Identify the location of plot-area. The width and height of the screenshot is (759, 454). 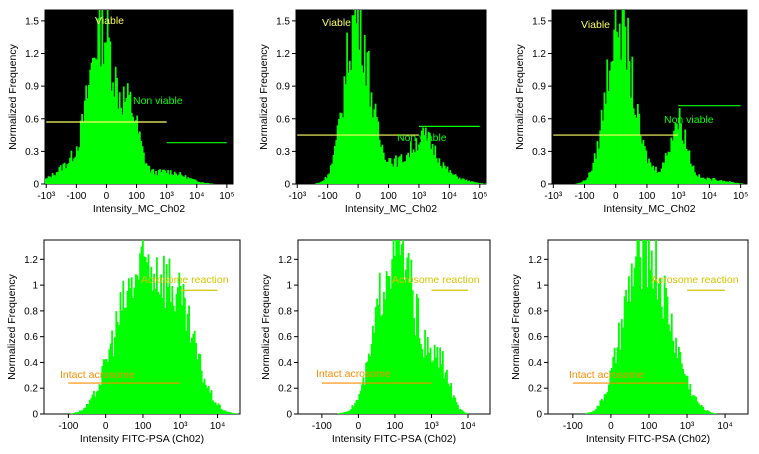
(649, 97).